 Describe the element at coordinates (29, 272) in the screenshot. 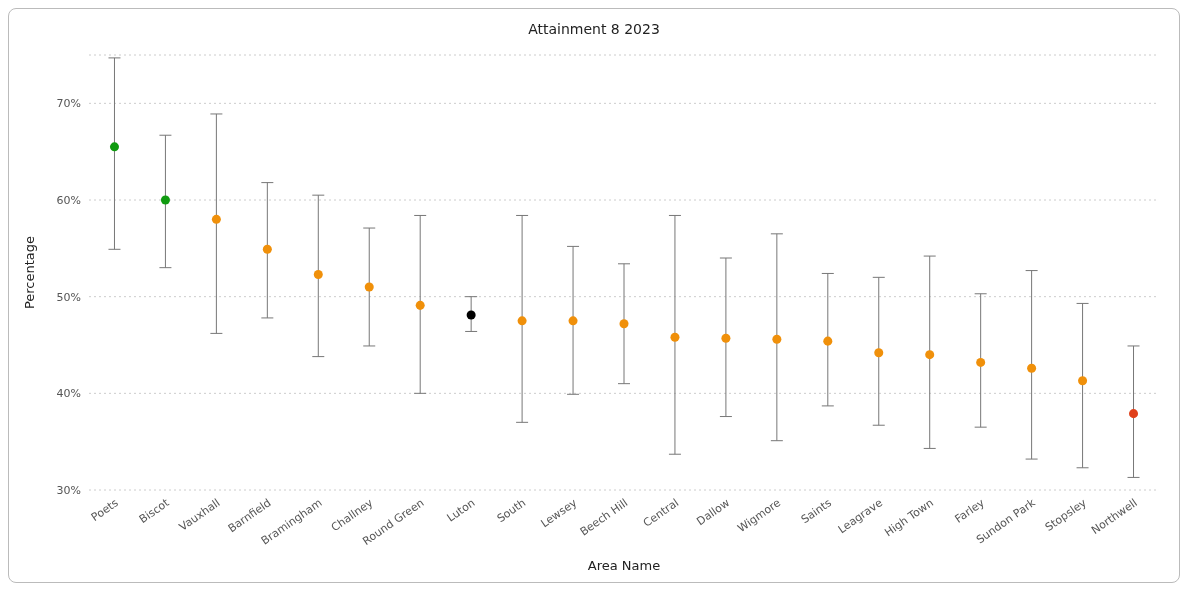

I see `y-axis-title: Percentage` at that location.